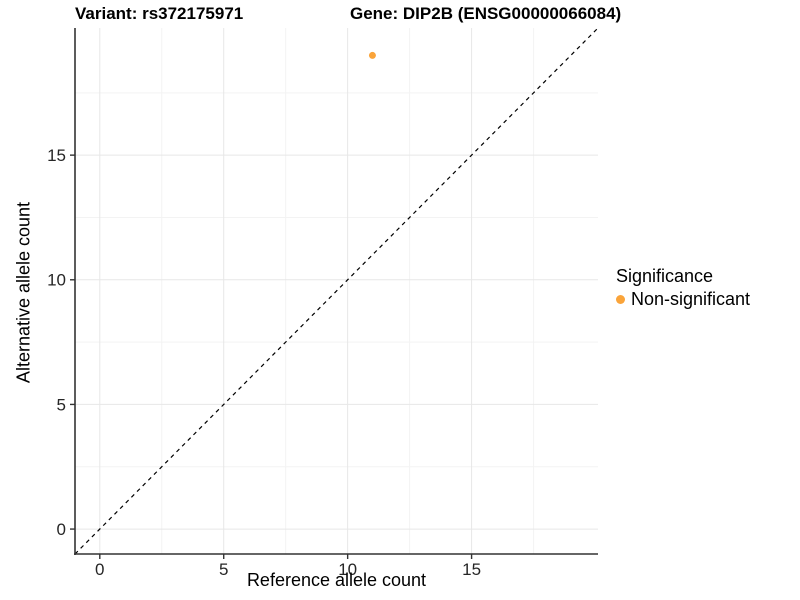 The image size is (800, 600). I want to click on legend-point-swatch-icon, so click(620, 299).